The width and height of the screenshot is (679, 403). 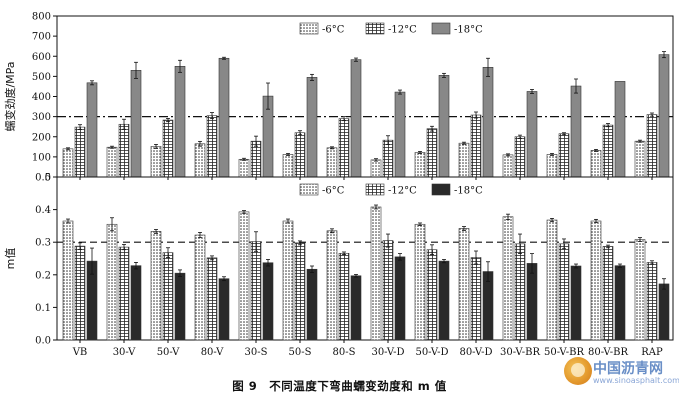 What do you see at coordinates (652, 352) in the screenshot?
I see `x-tick-label: RAP` at bounding box center [652, 352].